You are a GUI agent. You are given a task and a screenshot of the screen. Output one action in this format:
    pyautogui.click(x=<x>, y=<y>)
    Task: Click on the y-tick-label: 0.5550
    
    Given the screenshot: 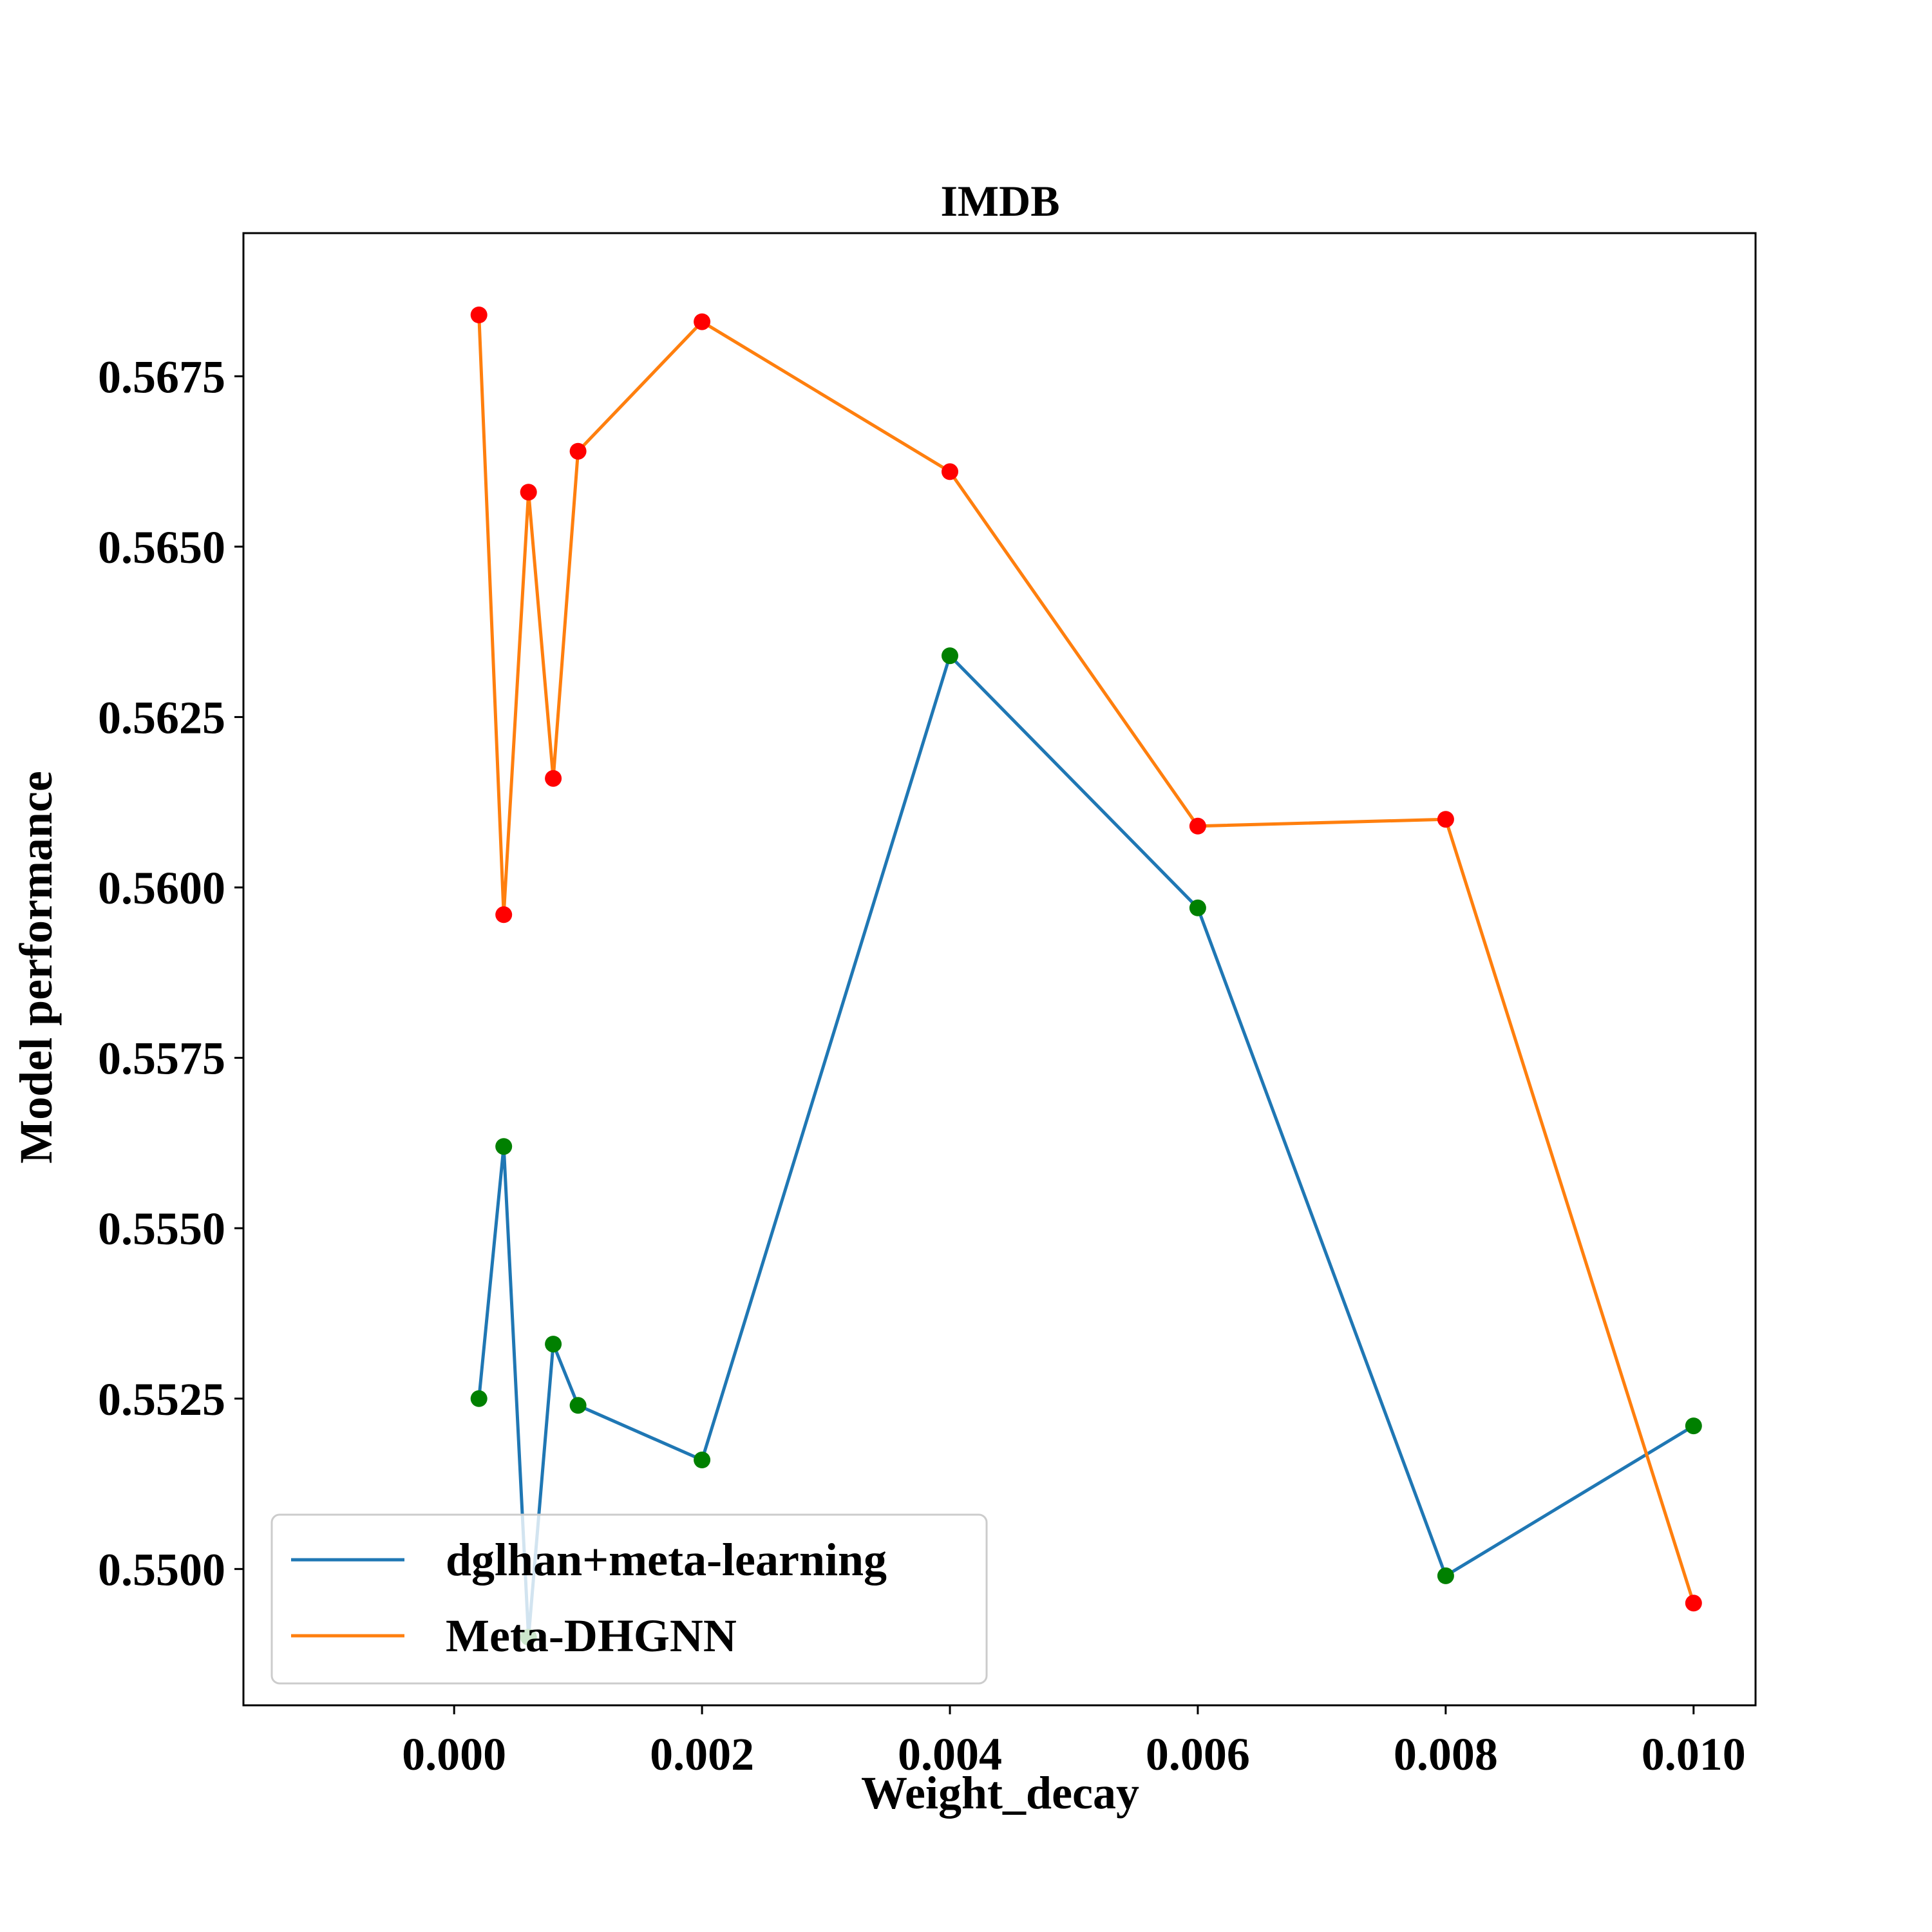 What is the action you would take?
    pyautogui.click(x=161, y=1229)
    